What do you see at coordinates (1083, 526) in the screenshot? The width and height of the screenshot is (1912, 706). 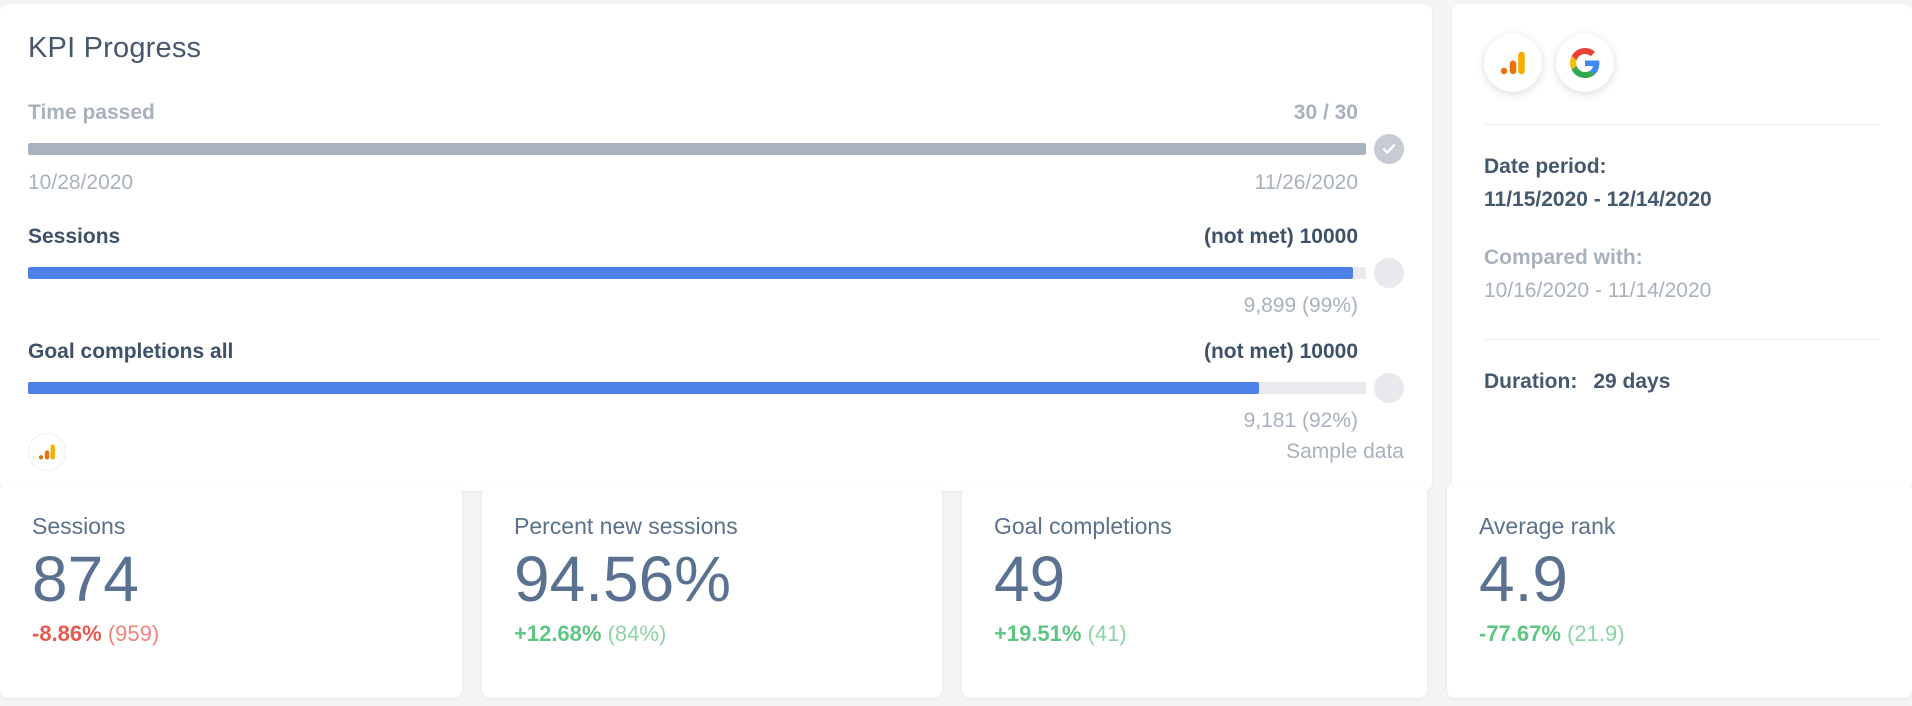 I see `metric-label: Goal completions` at bounding box center [1083, 526].